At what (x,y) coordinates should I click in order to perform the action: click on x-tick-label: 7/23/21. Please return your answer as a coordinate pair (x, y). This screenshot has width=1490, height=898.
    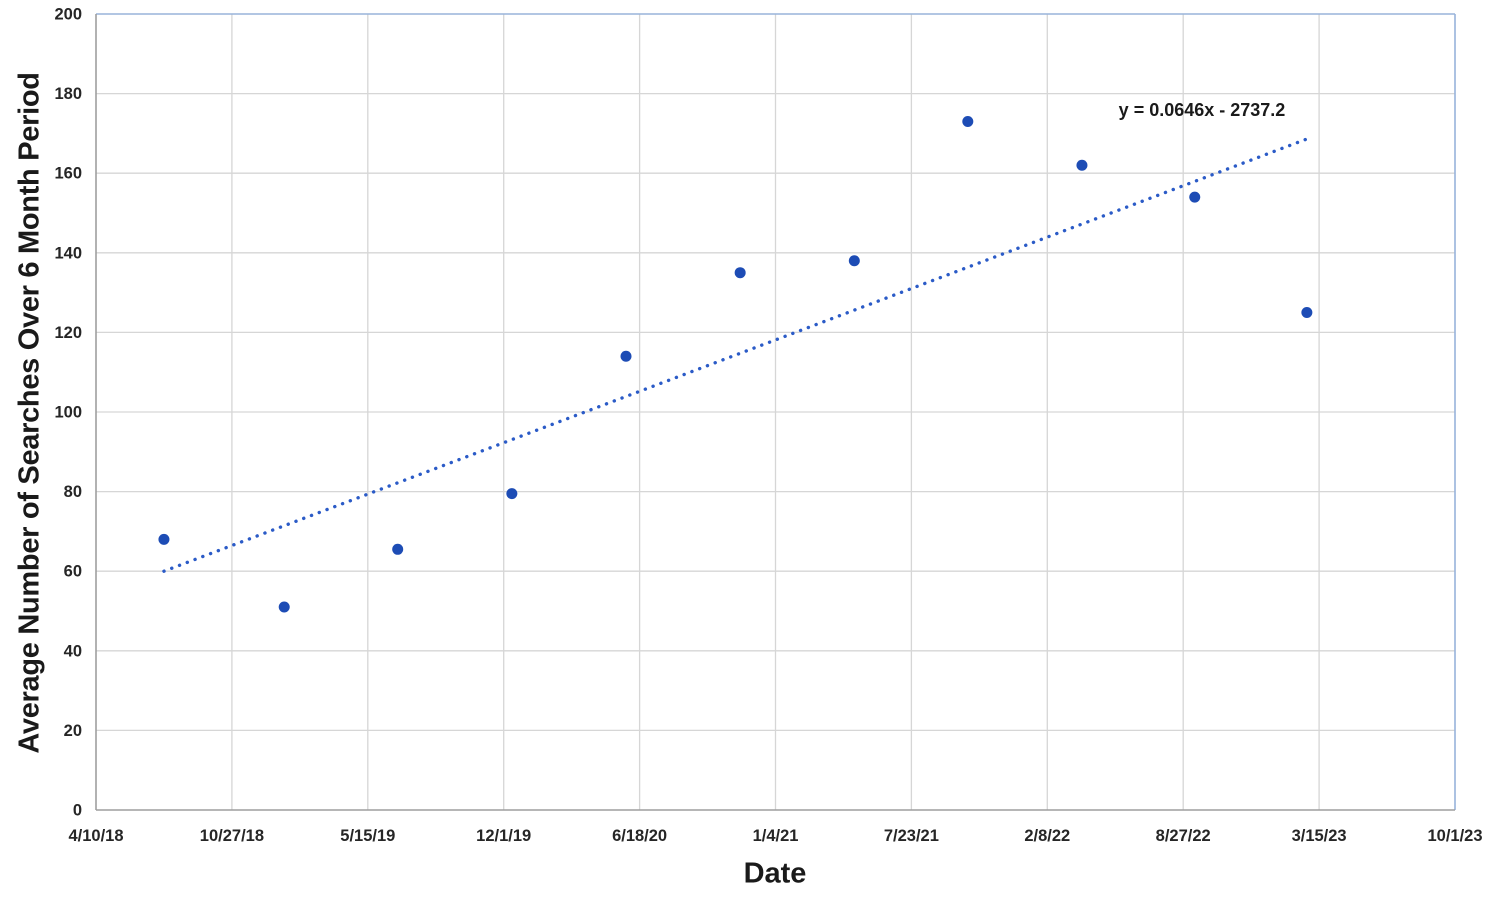
    Looking at the image, I should click on (911, 836).